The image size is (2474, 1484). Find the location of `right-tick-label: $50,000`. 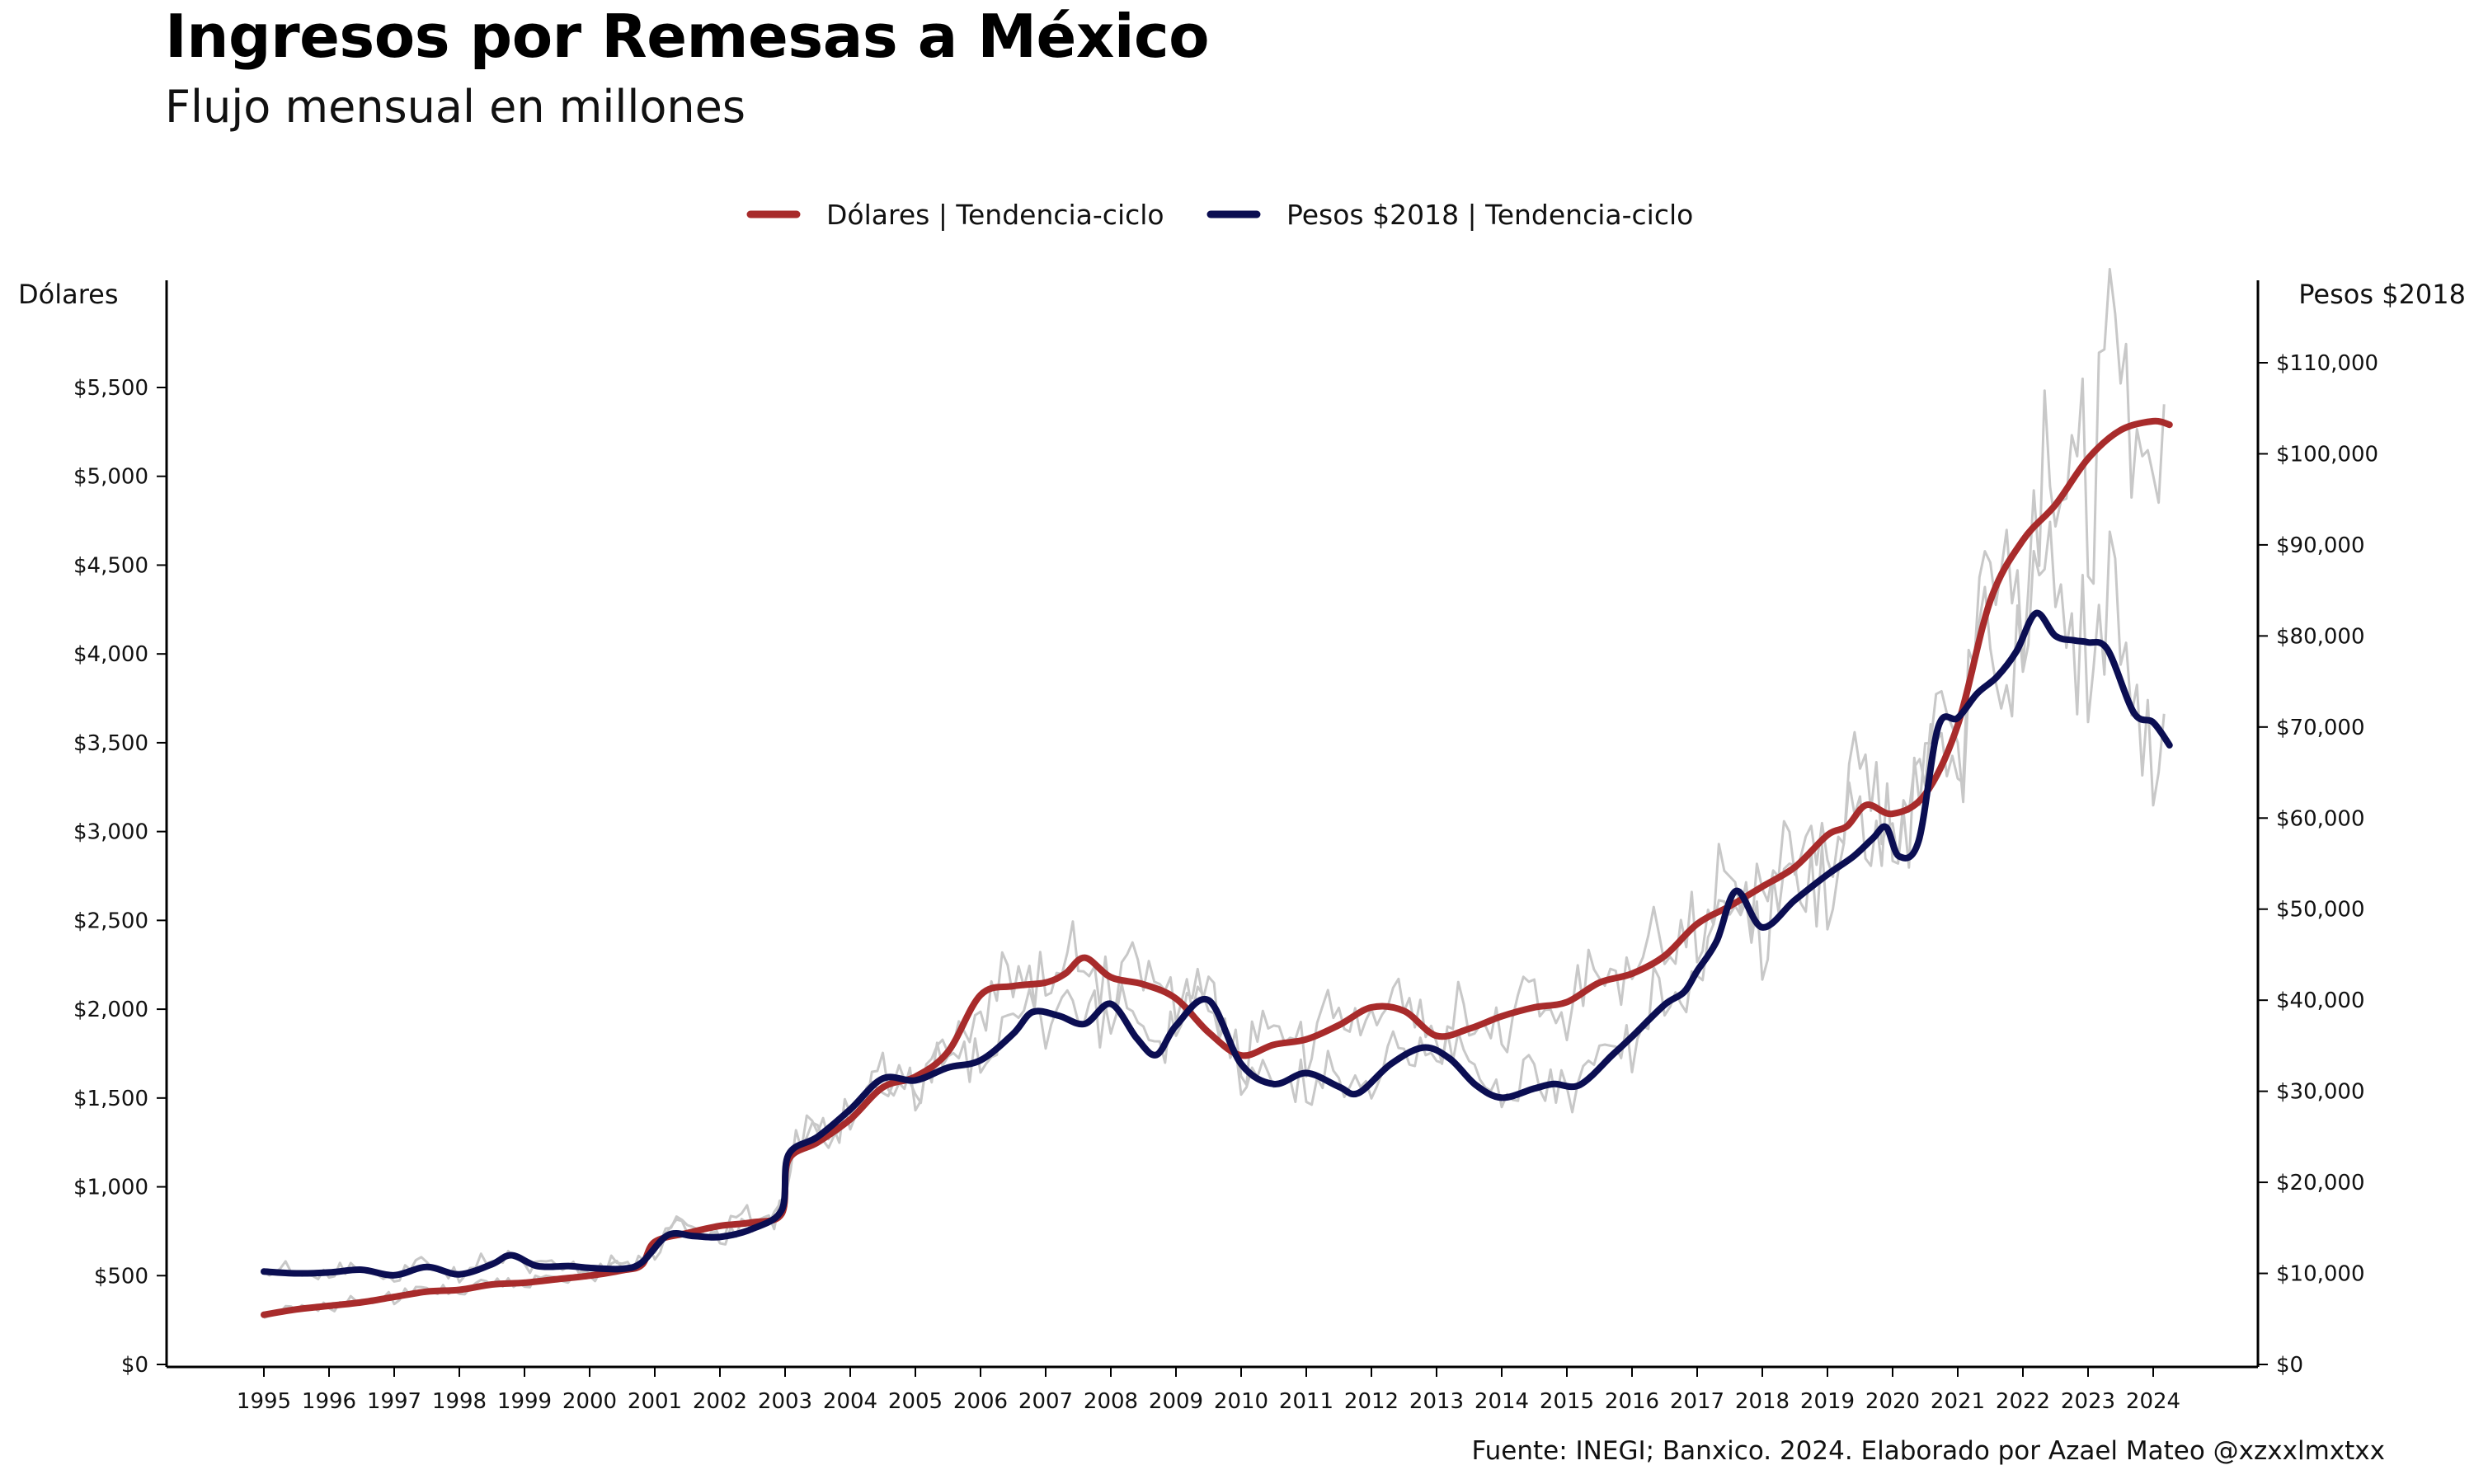

right-tick-label: $50,000 is located at coordinates (2320, 910).